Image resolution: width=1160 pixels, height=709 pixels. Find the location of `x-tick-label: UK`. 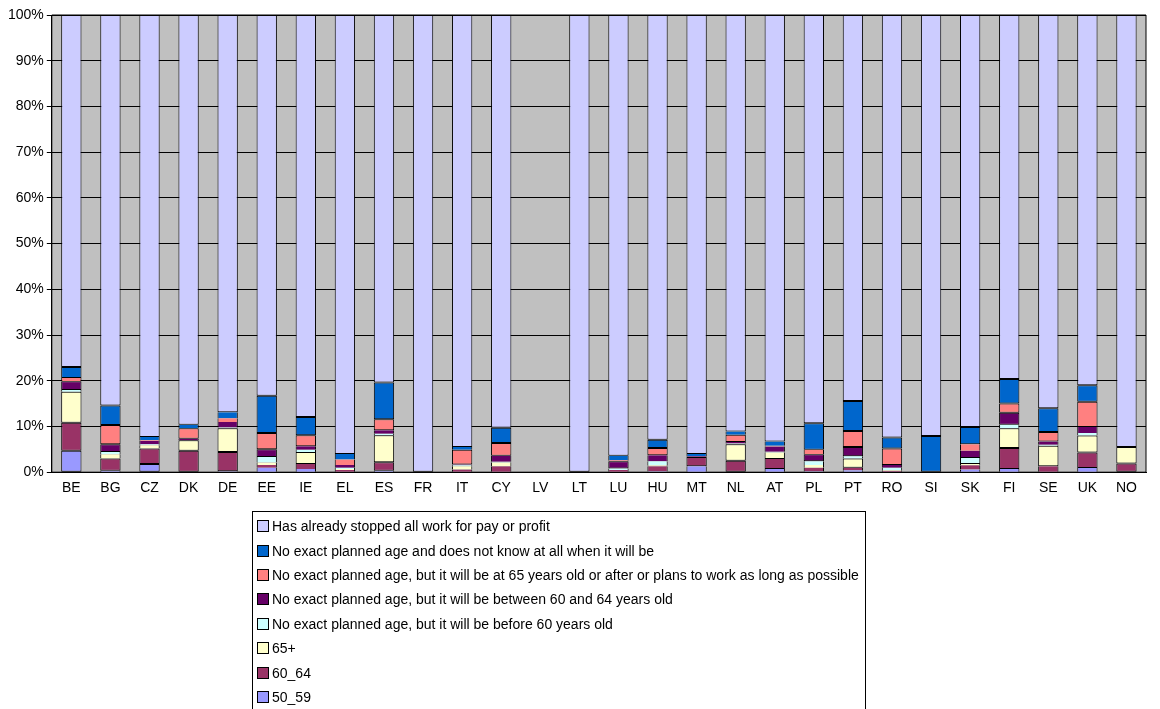

x-tick-label: UK is located at coordinates (1087, 487).